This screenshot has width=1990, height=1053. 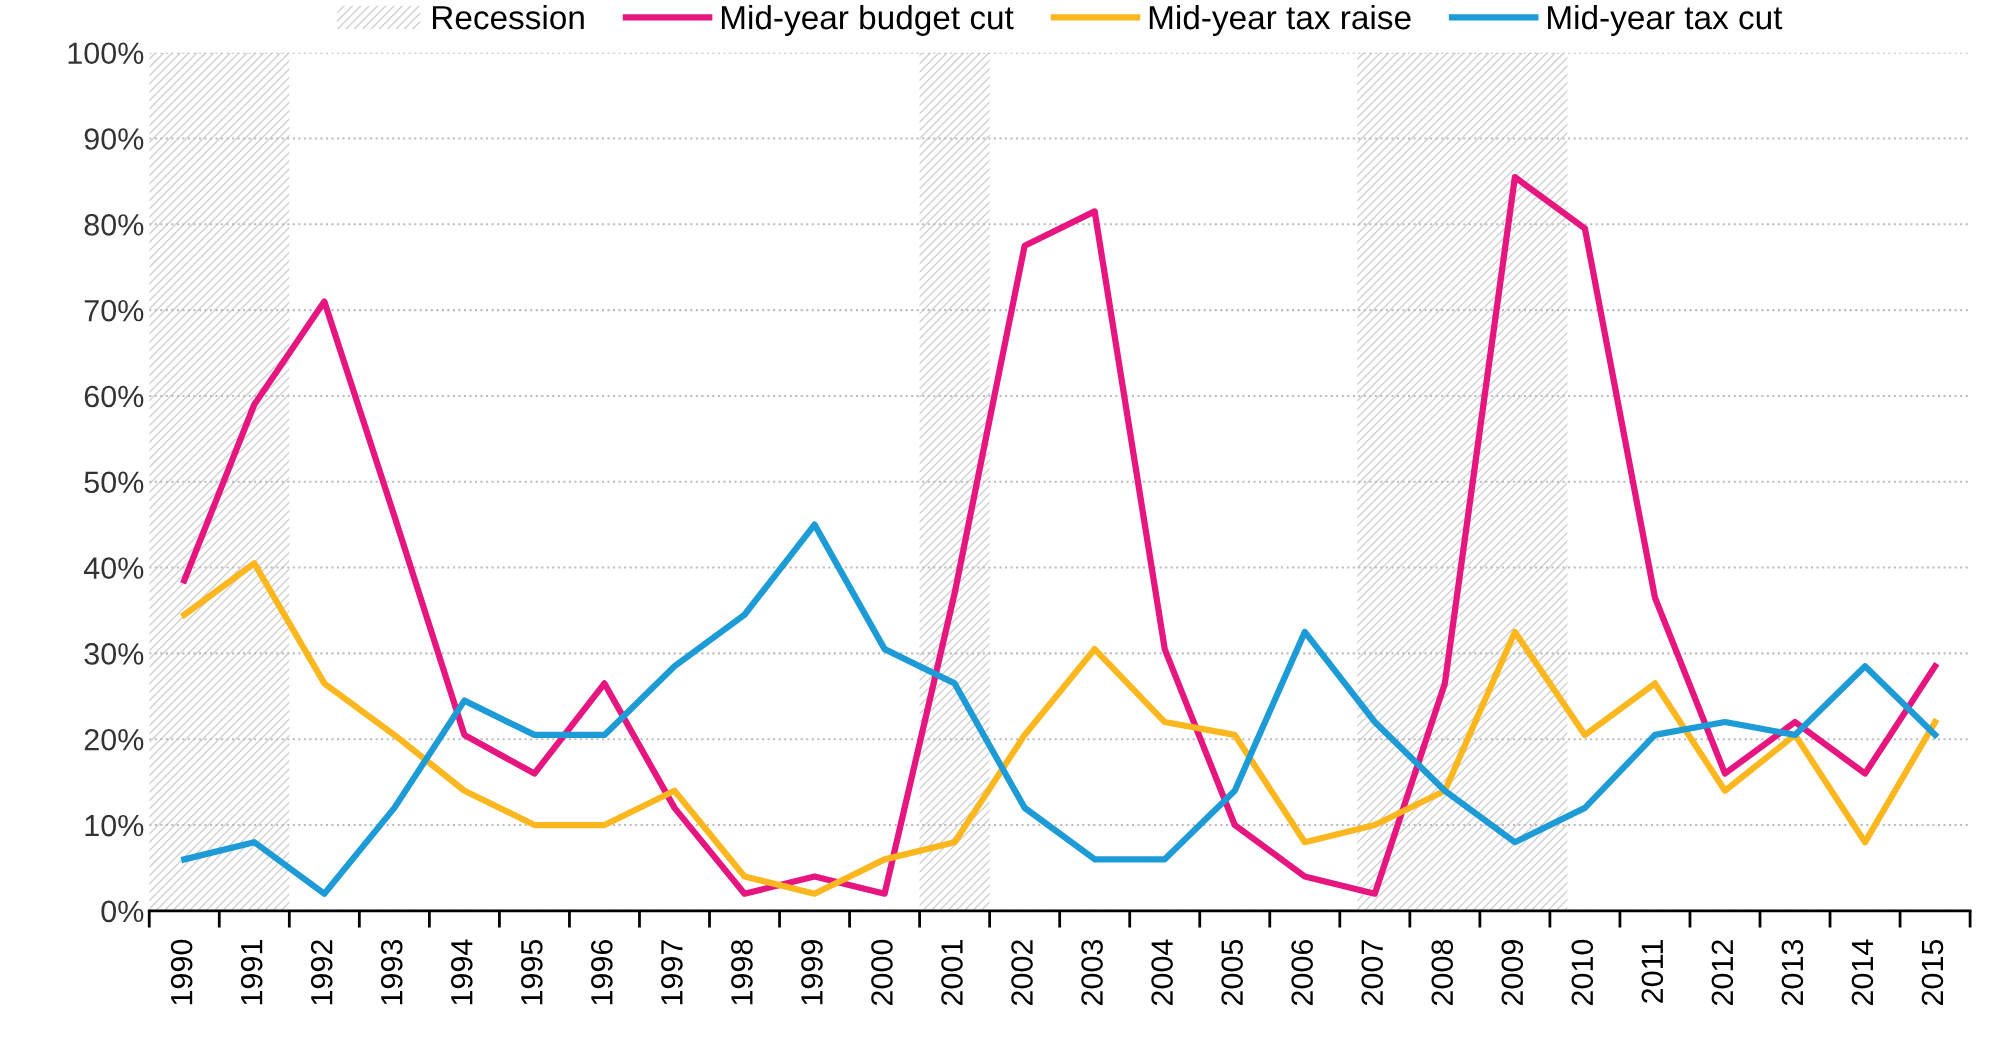 I want to click on x-tick-label: 1990, so click(x=181, y=972).